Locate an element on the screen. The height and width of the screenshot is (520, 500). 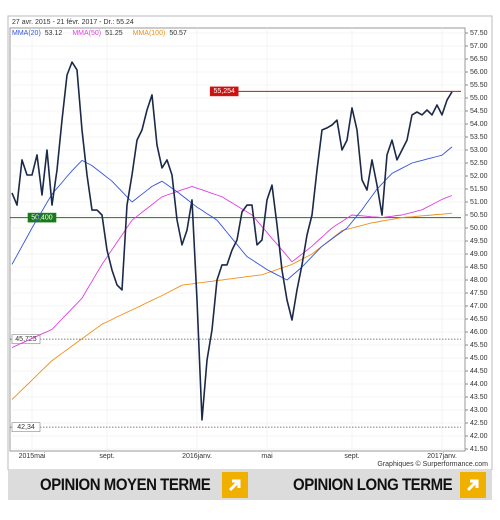
credit: Graphiques © Surperformance.com is located at coordinates (432, 464).